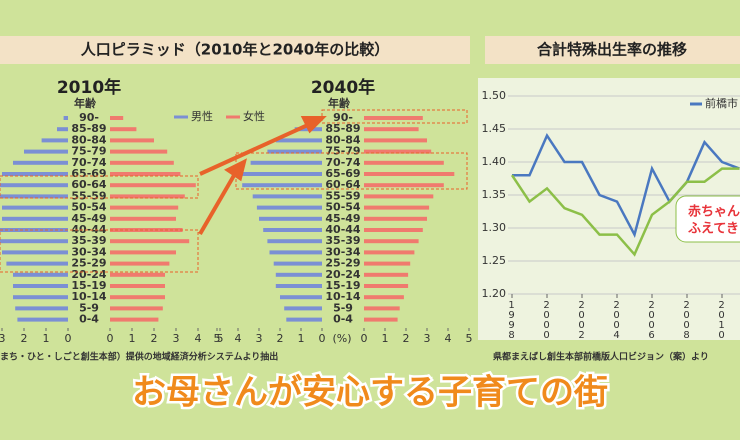 The height and width of the screenshot is (440, 740). Describe the element at coordinates (721, 320) in the screenshot. I see `x-tick-label: 2010` at that location.